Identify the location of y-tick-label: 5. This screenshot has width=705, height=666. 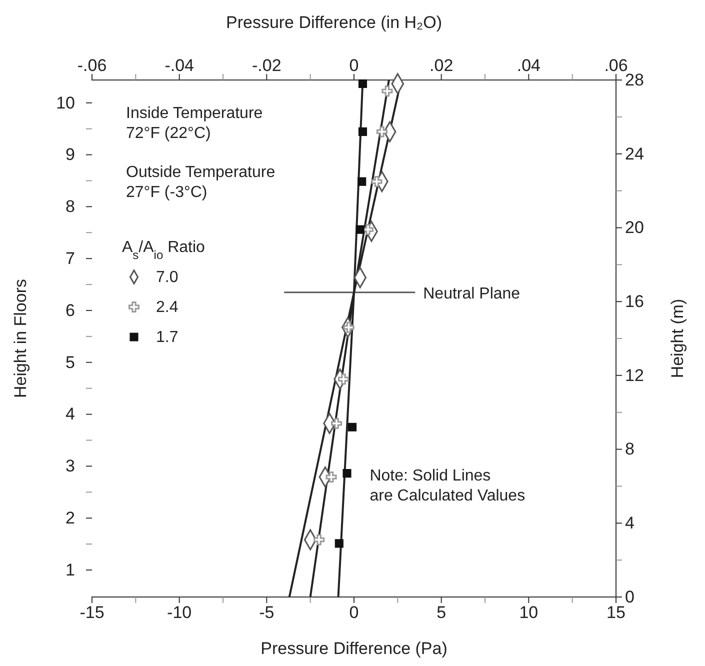
(70, 362).